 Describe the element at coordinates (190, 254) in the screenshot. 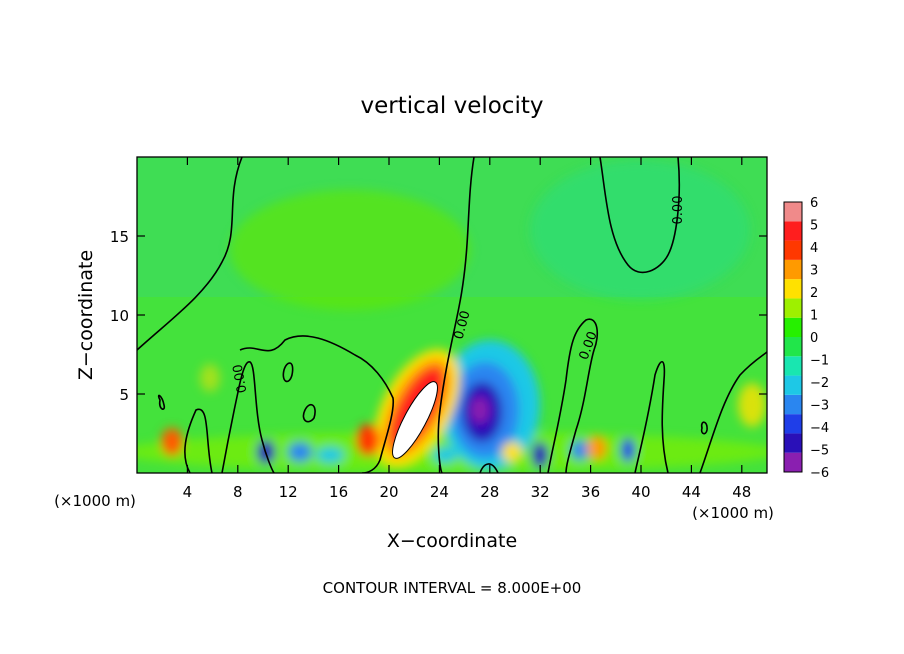

I see `contour-left` at that location.